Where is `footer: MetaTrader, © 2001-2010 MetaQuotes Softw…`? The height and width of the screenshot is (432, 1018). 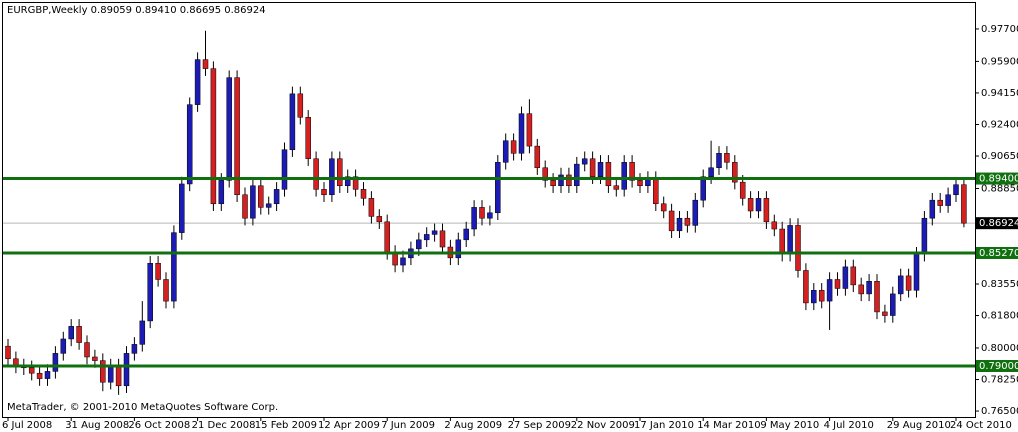
footer: MetaTrader, © 2001-2010 MetaQuotes Softw… is located at coordinates (142, 407).